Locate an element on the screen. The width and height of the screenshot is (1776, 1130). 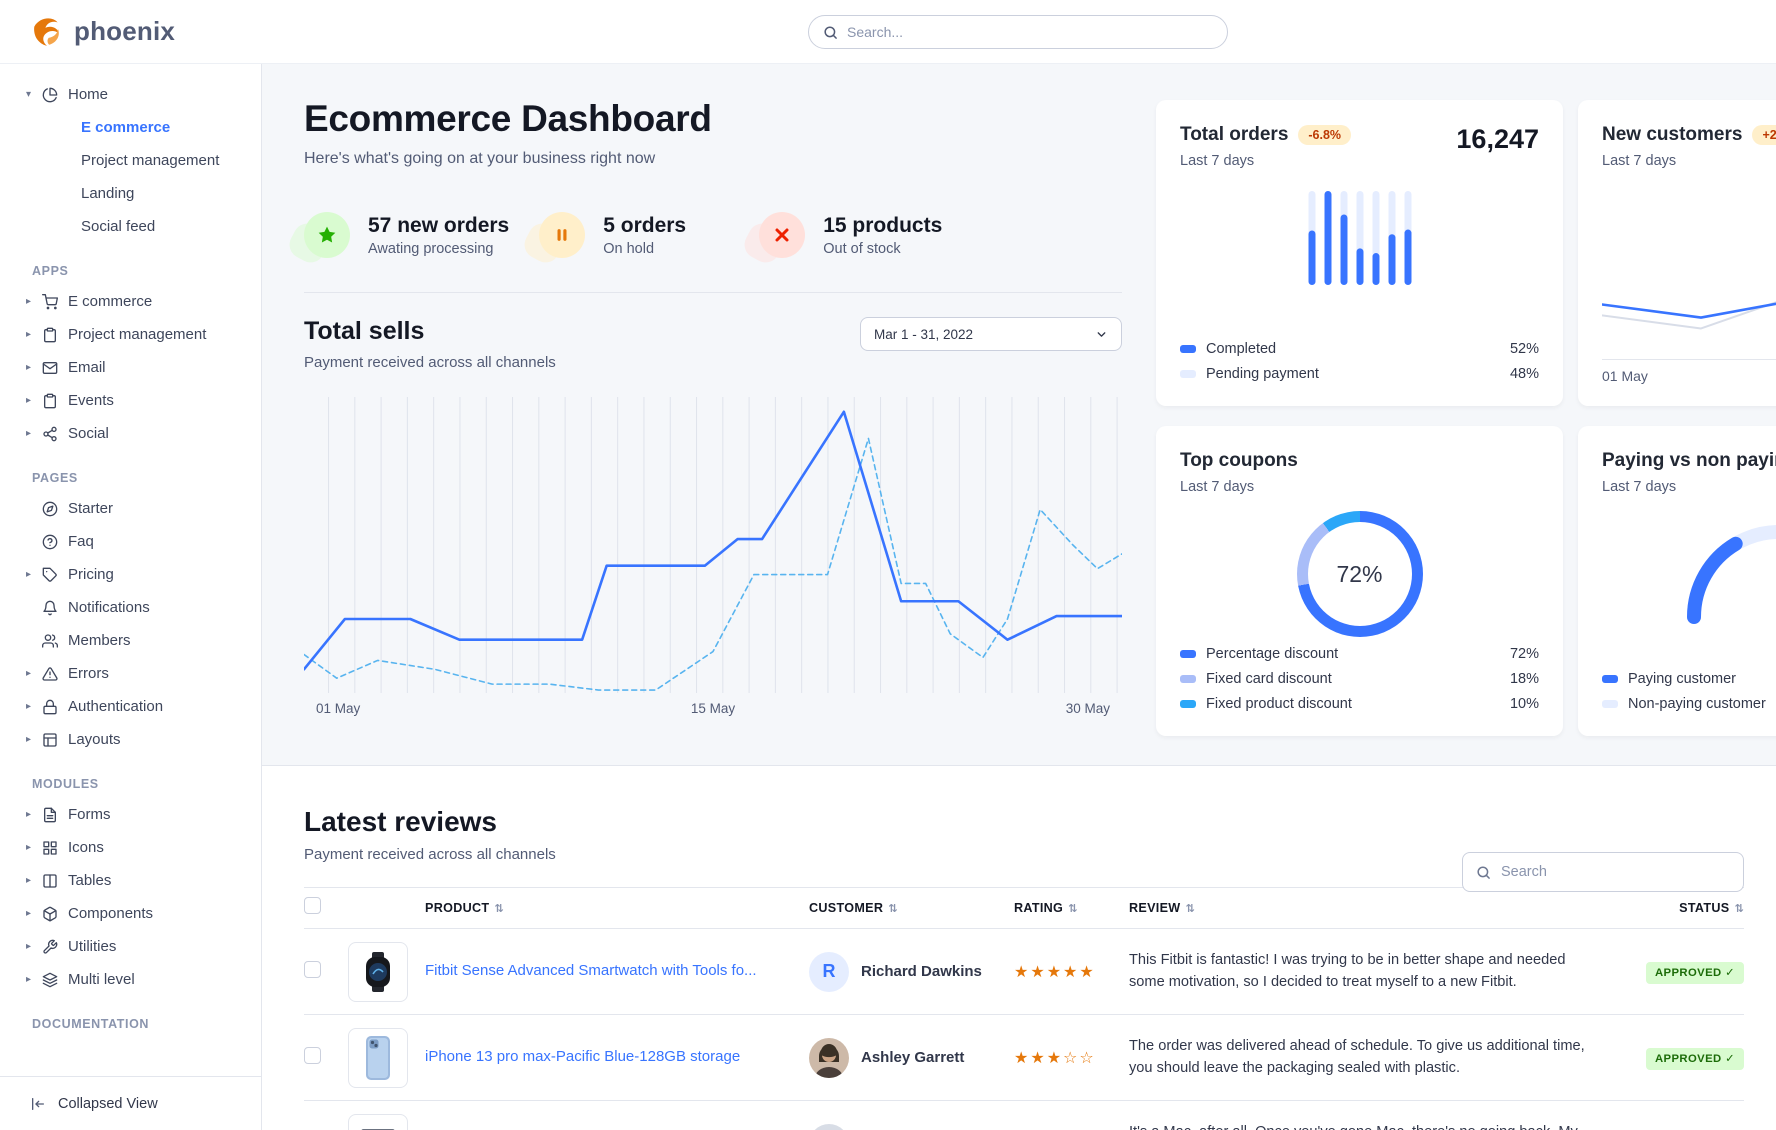
sidebar-item-multi-level: ▸ Multi level is located at coordinates (130, 979).